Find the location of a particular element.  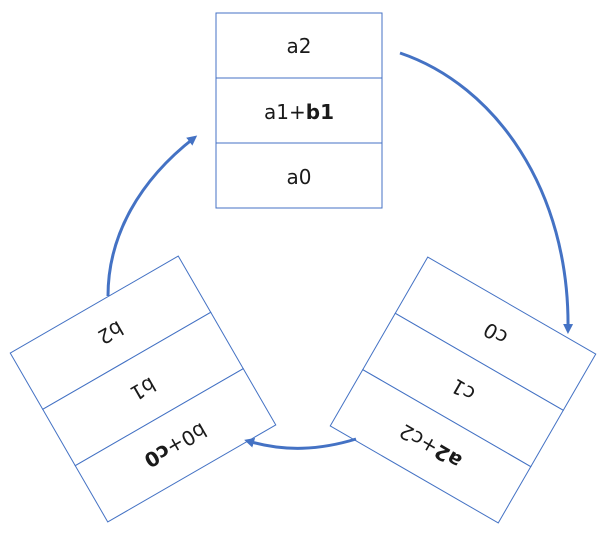

stack-a-cell-a2: a2 is located at coordinates (299, 45).